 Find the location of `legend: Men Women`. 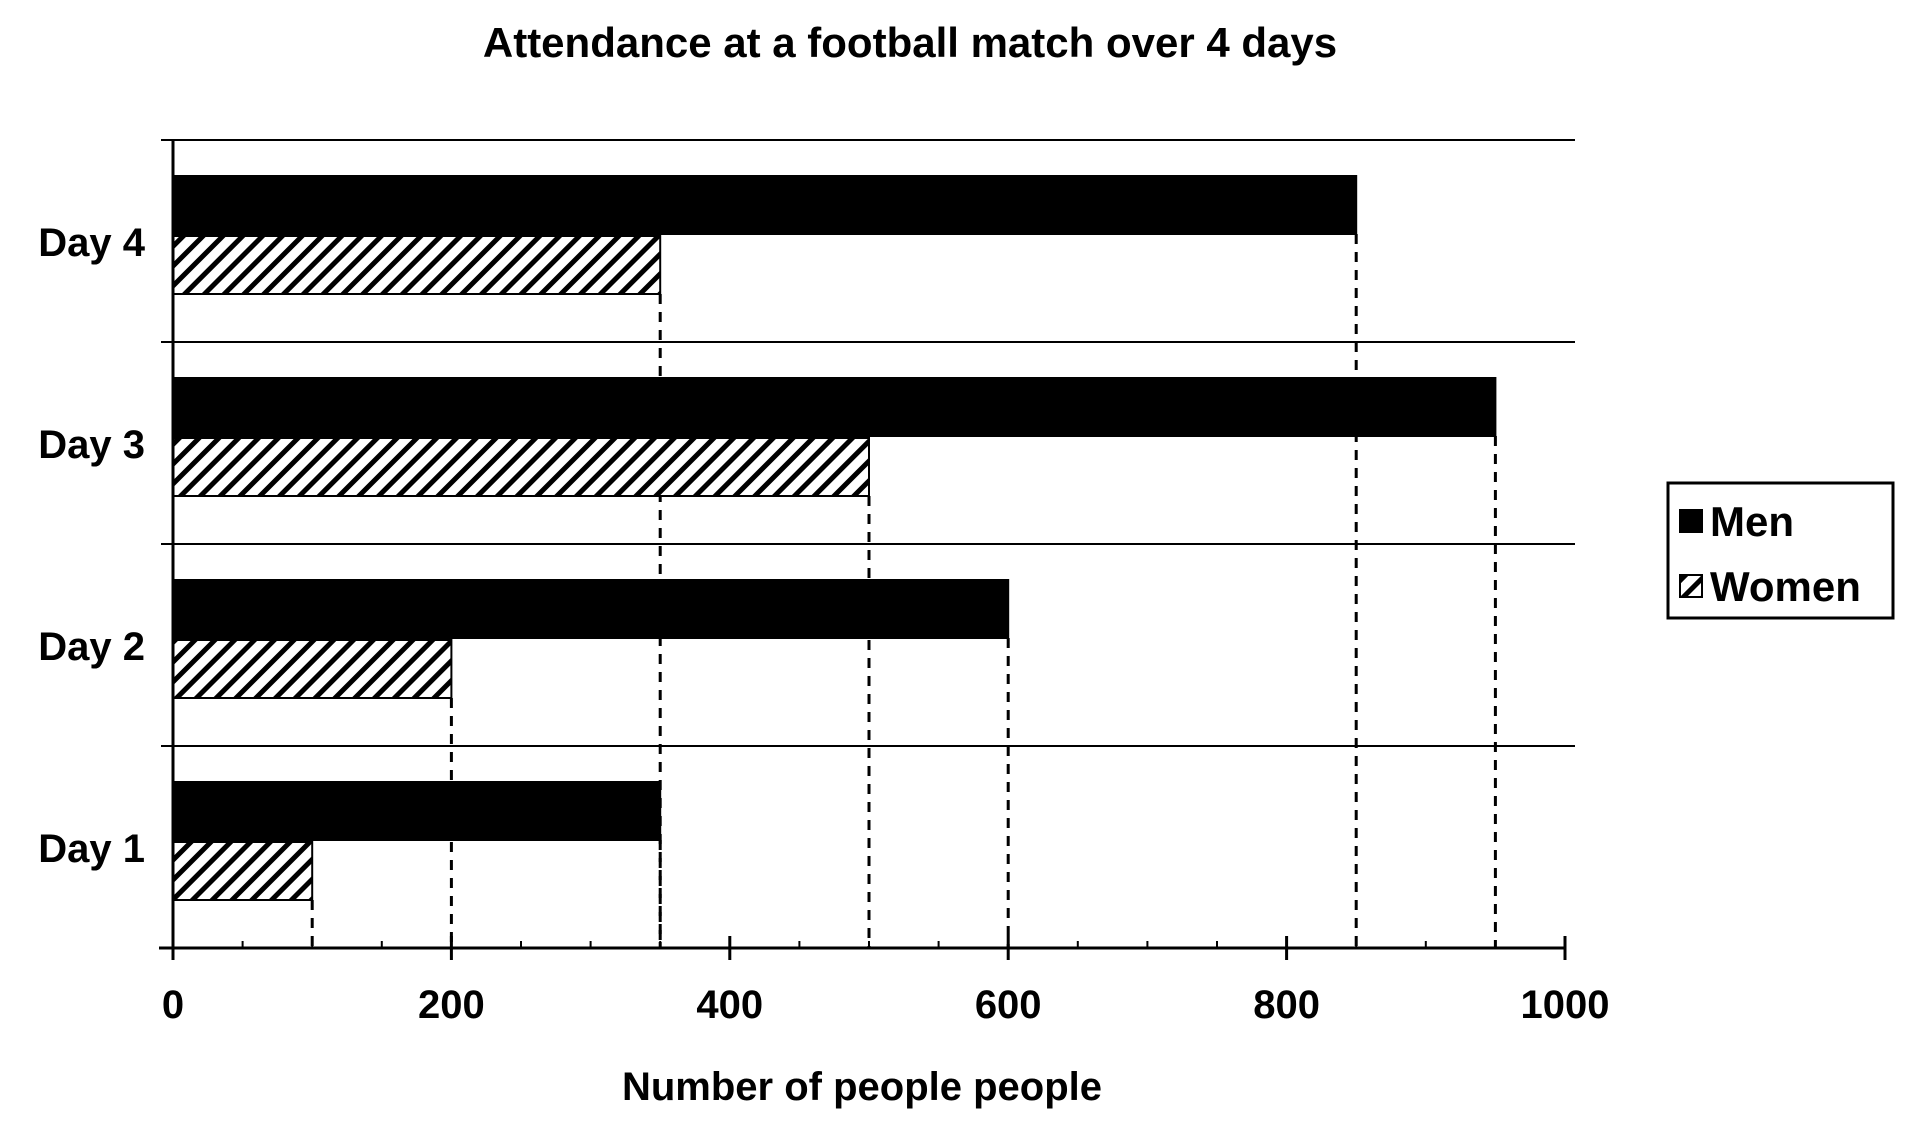

legend: Men Women is located at coordinates (1780, 550).